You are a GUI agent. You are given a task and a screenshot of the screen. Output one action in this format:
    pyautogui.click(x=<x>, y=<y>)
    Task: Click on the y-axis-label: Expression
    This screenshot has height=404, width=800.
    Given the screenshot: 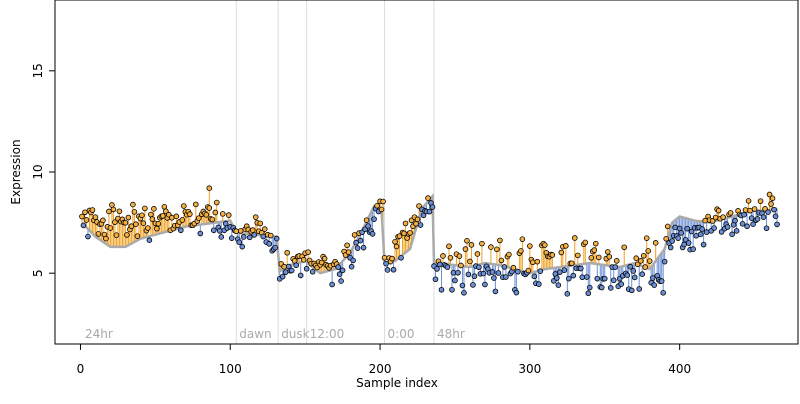 What is the action you would take?
    pyautogui.click(x=16, y=171)
    